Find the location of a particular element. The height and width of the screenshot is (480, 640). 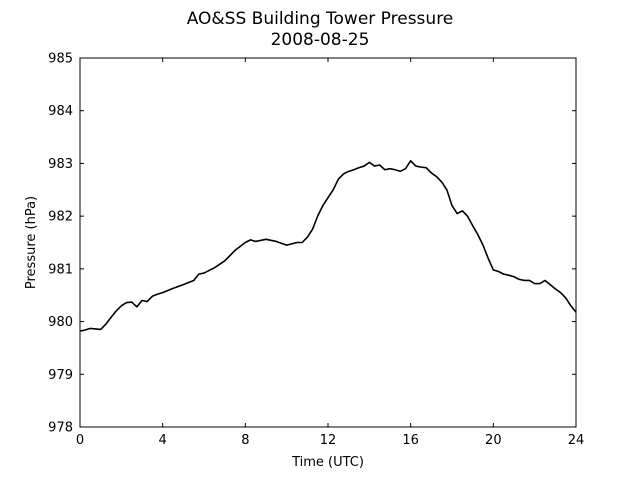

y-tick-label: 982 is located at coordinates (60, 217).